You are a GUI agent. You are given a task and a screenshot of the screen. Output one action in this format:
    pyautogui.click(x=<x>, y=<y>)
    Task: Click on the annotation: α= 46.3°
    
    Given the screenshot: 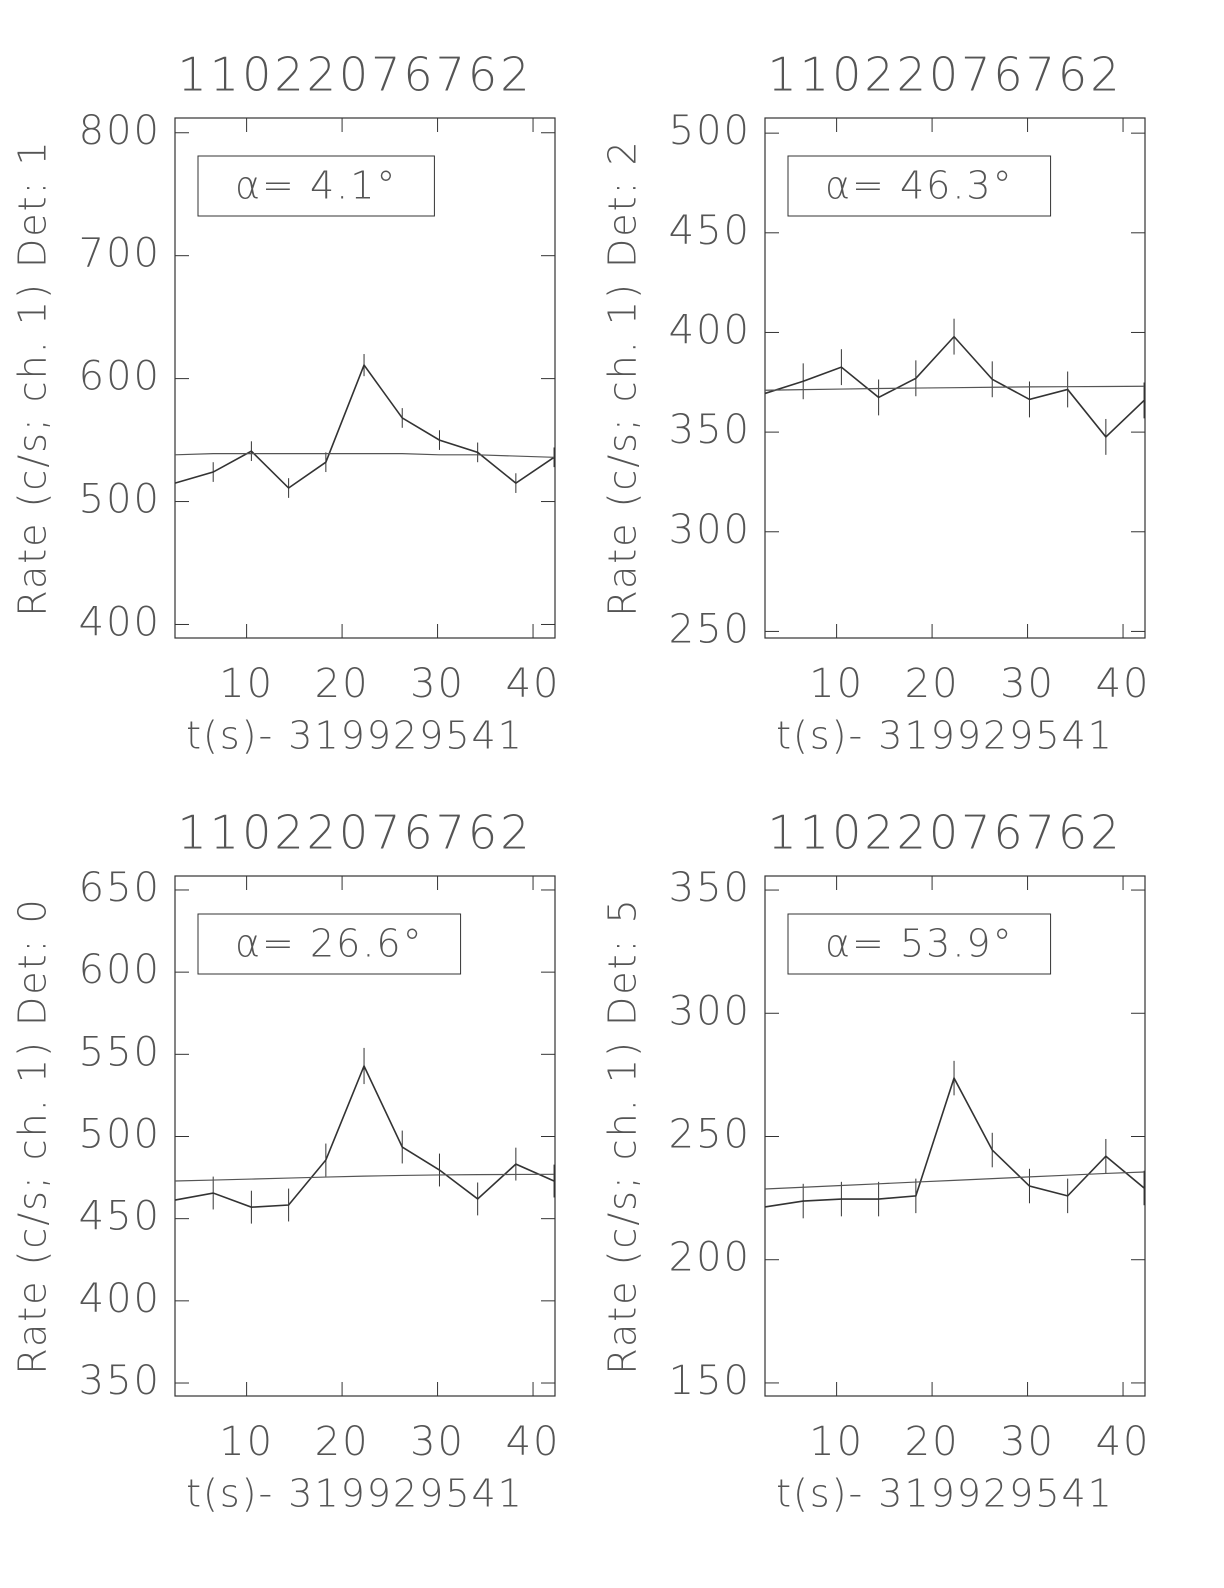 What is the action you would take?
    pyautogui.click(x=919, y=186)
    